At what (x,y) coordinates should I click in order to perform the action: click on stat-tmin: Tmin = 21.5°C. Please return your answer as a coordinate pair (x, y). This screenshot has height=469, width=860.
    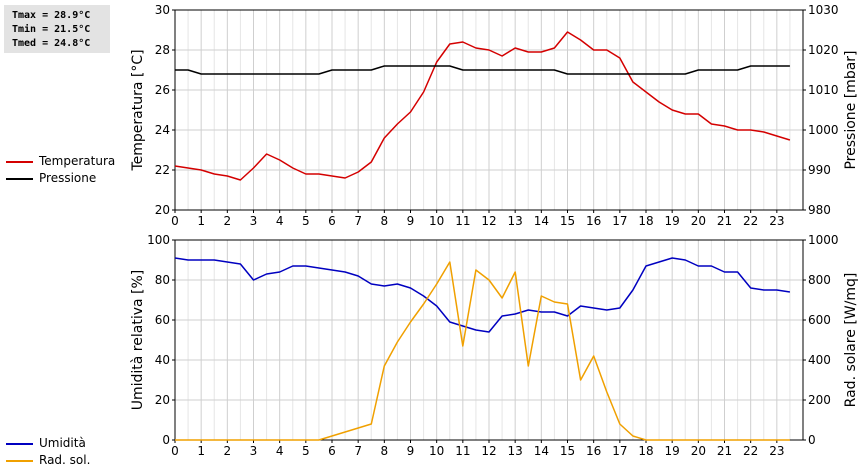
    Looking at the image, I should click on (51, 29).